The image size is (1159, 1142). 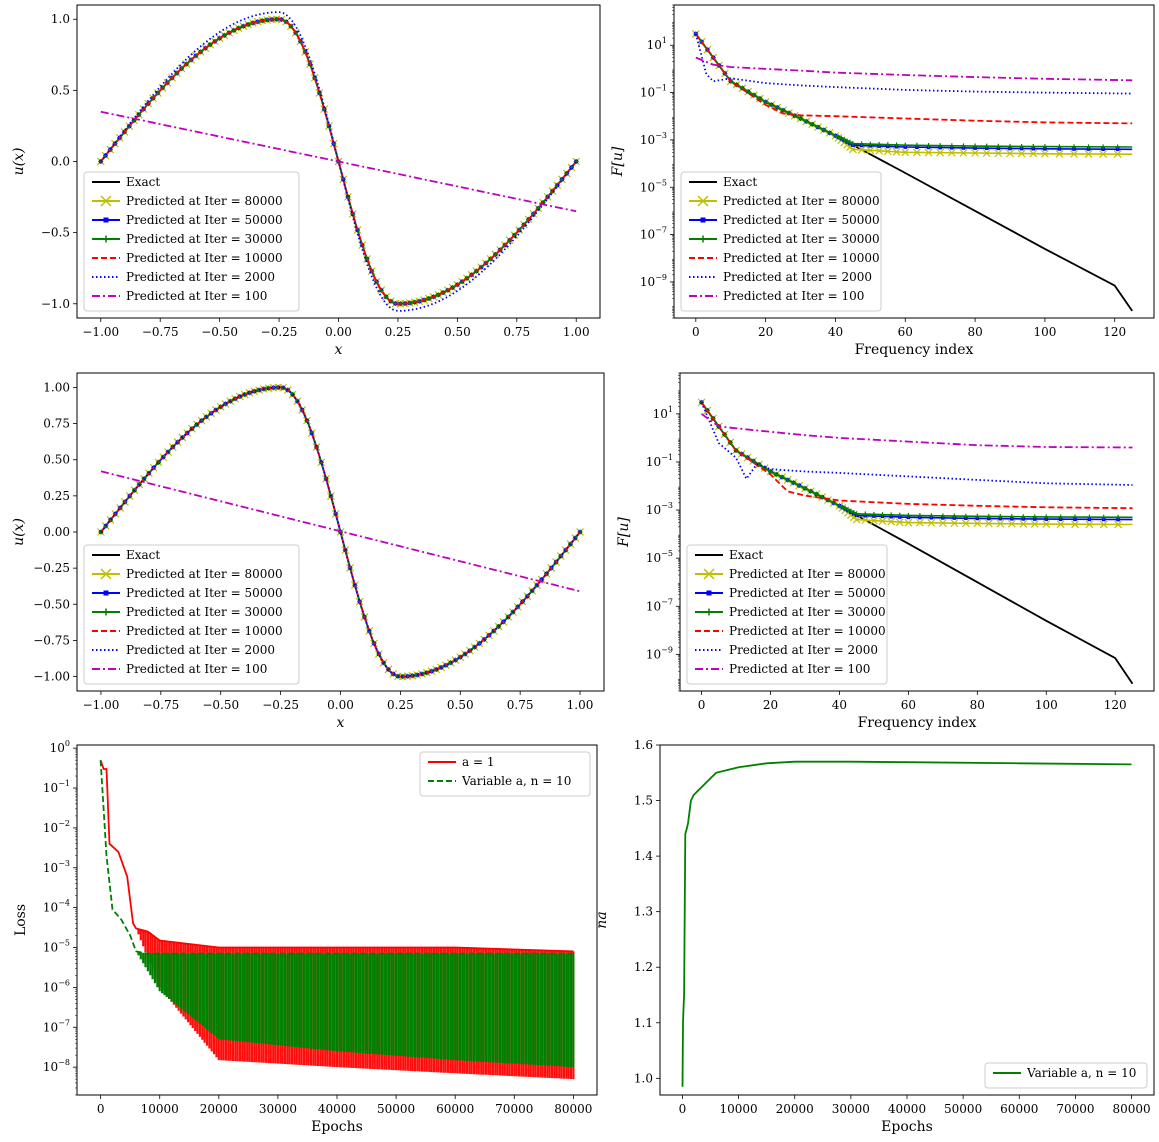 What do you see at coordinates (204, 593) in the screenshot?
I see `legend-label: Predicted at Iter = 50000` at bounding box center [204, 593].